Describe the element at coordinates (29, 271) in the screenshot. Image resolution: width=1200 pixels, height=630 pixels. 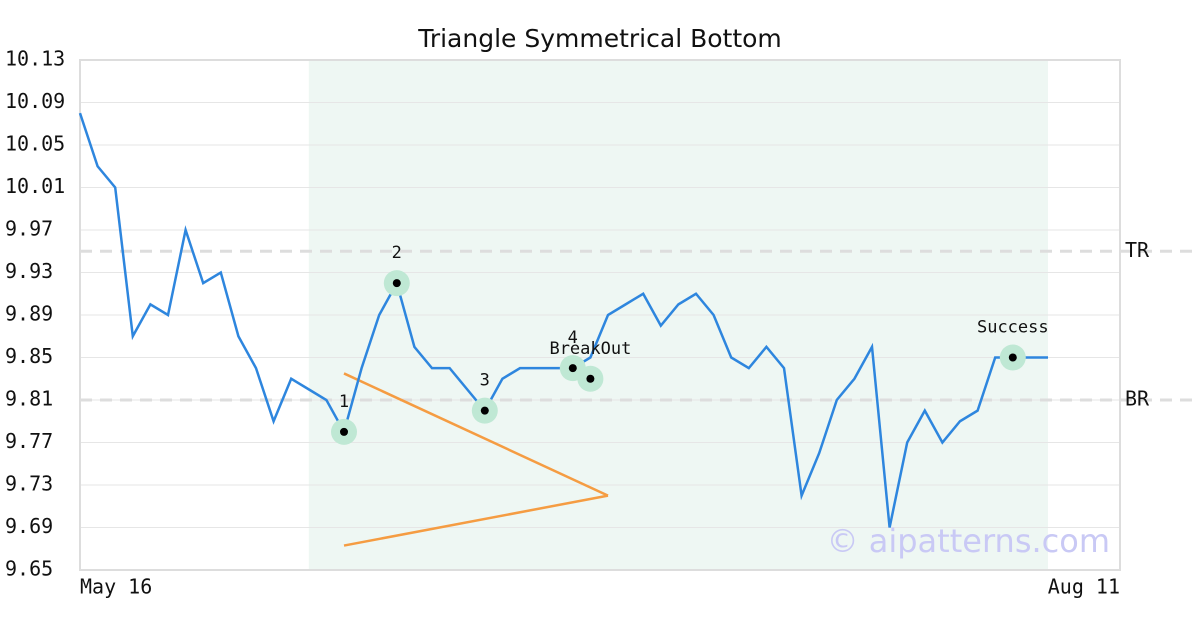
I see `y-tick-label: 9.93` at that location.